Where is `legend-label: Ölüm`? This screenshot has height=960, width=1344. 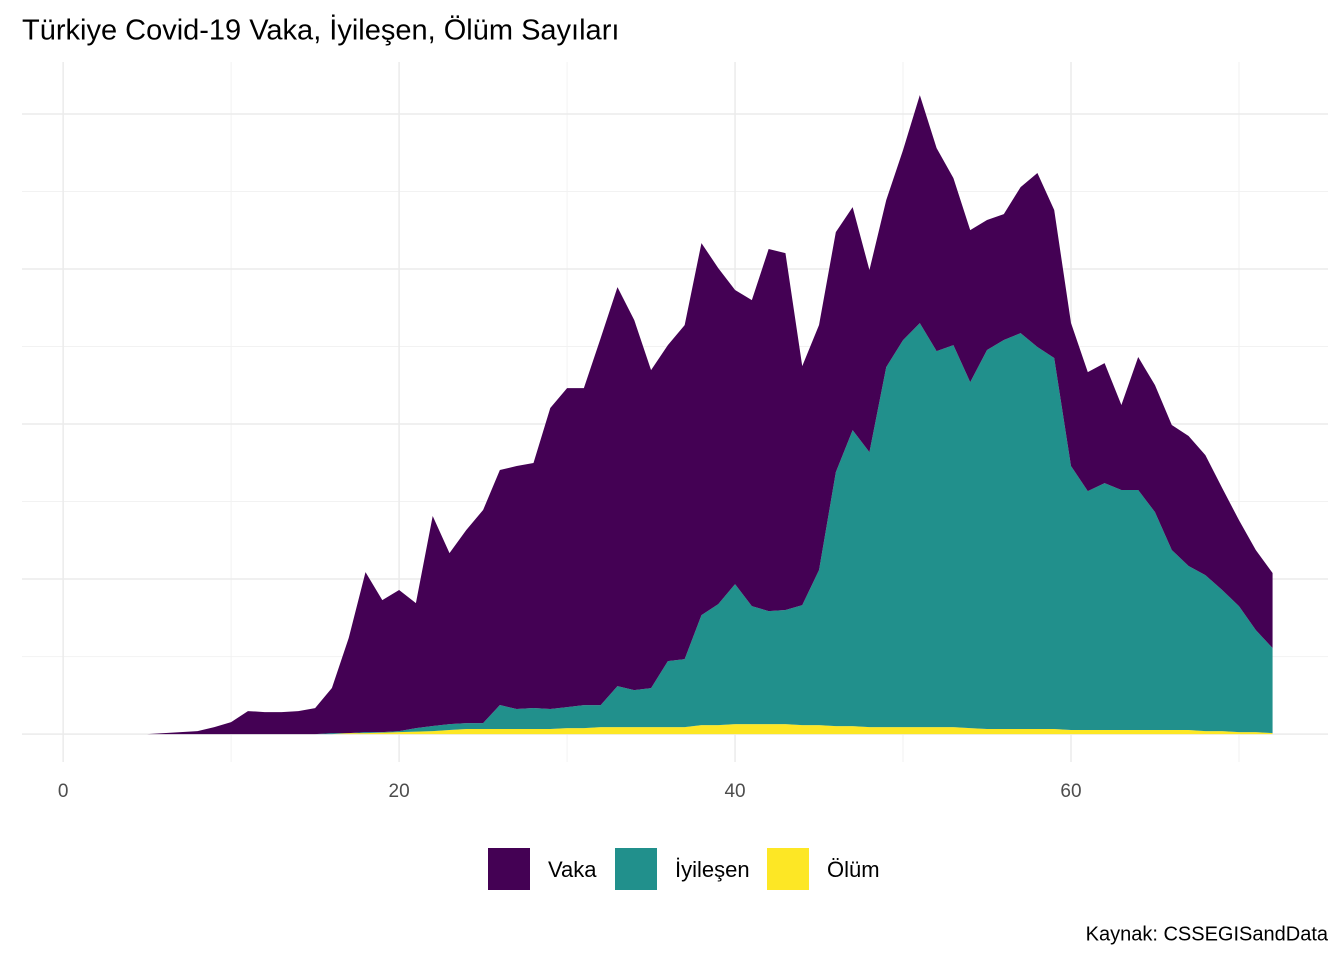 legend-label: Ölüm is located at coordinates (853, 869).